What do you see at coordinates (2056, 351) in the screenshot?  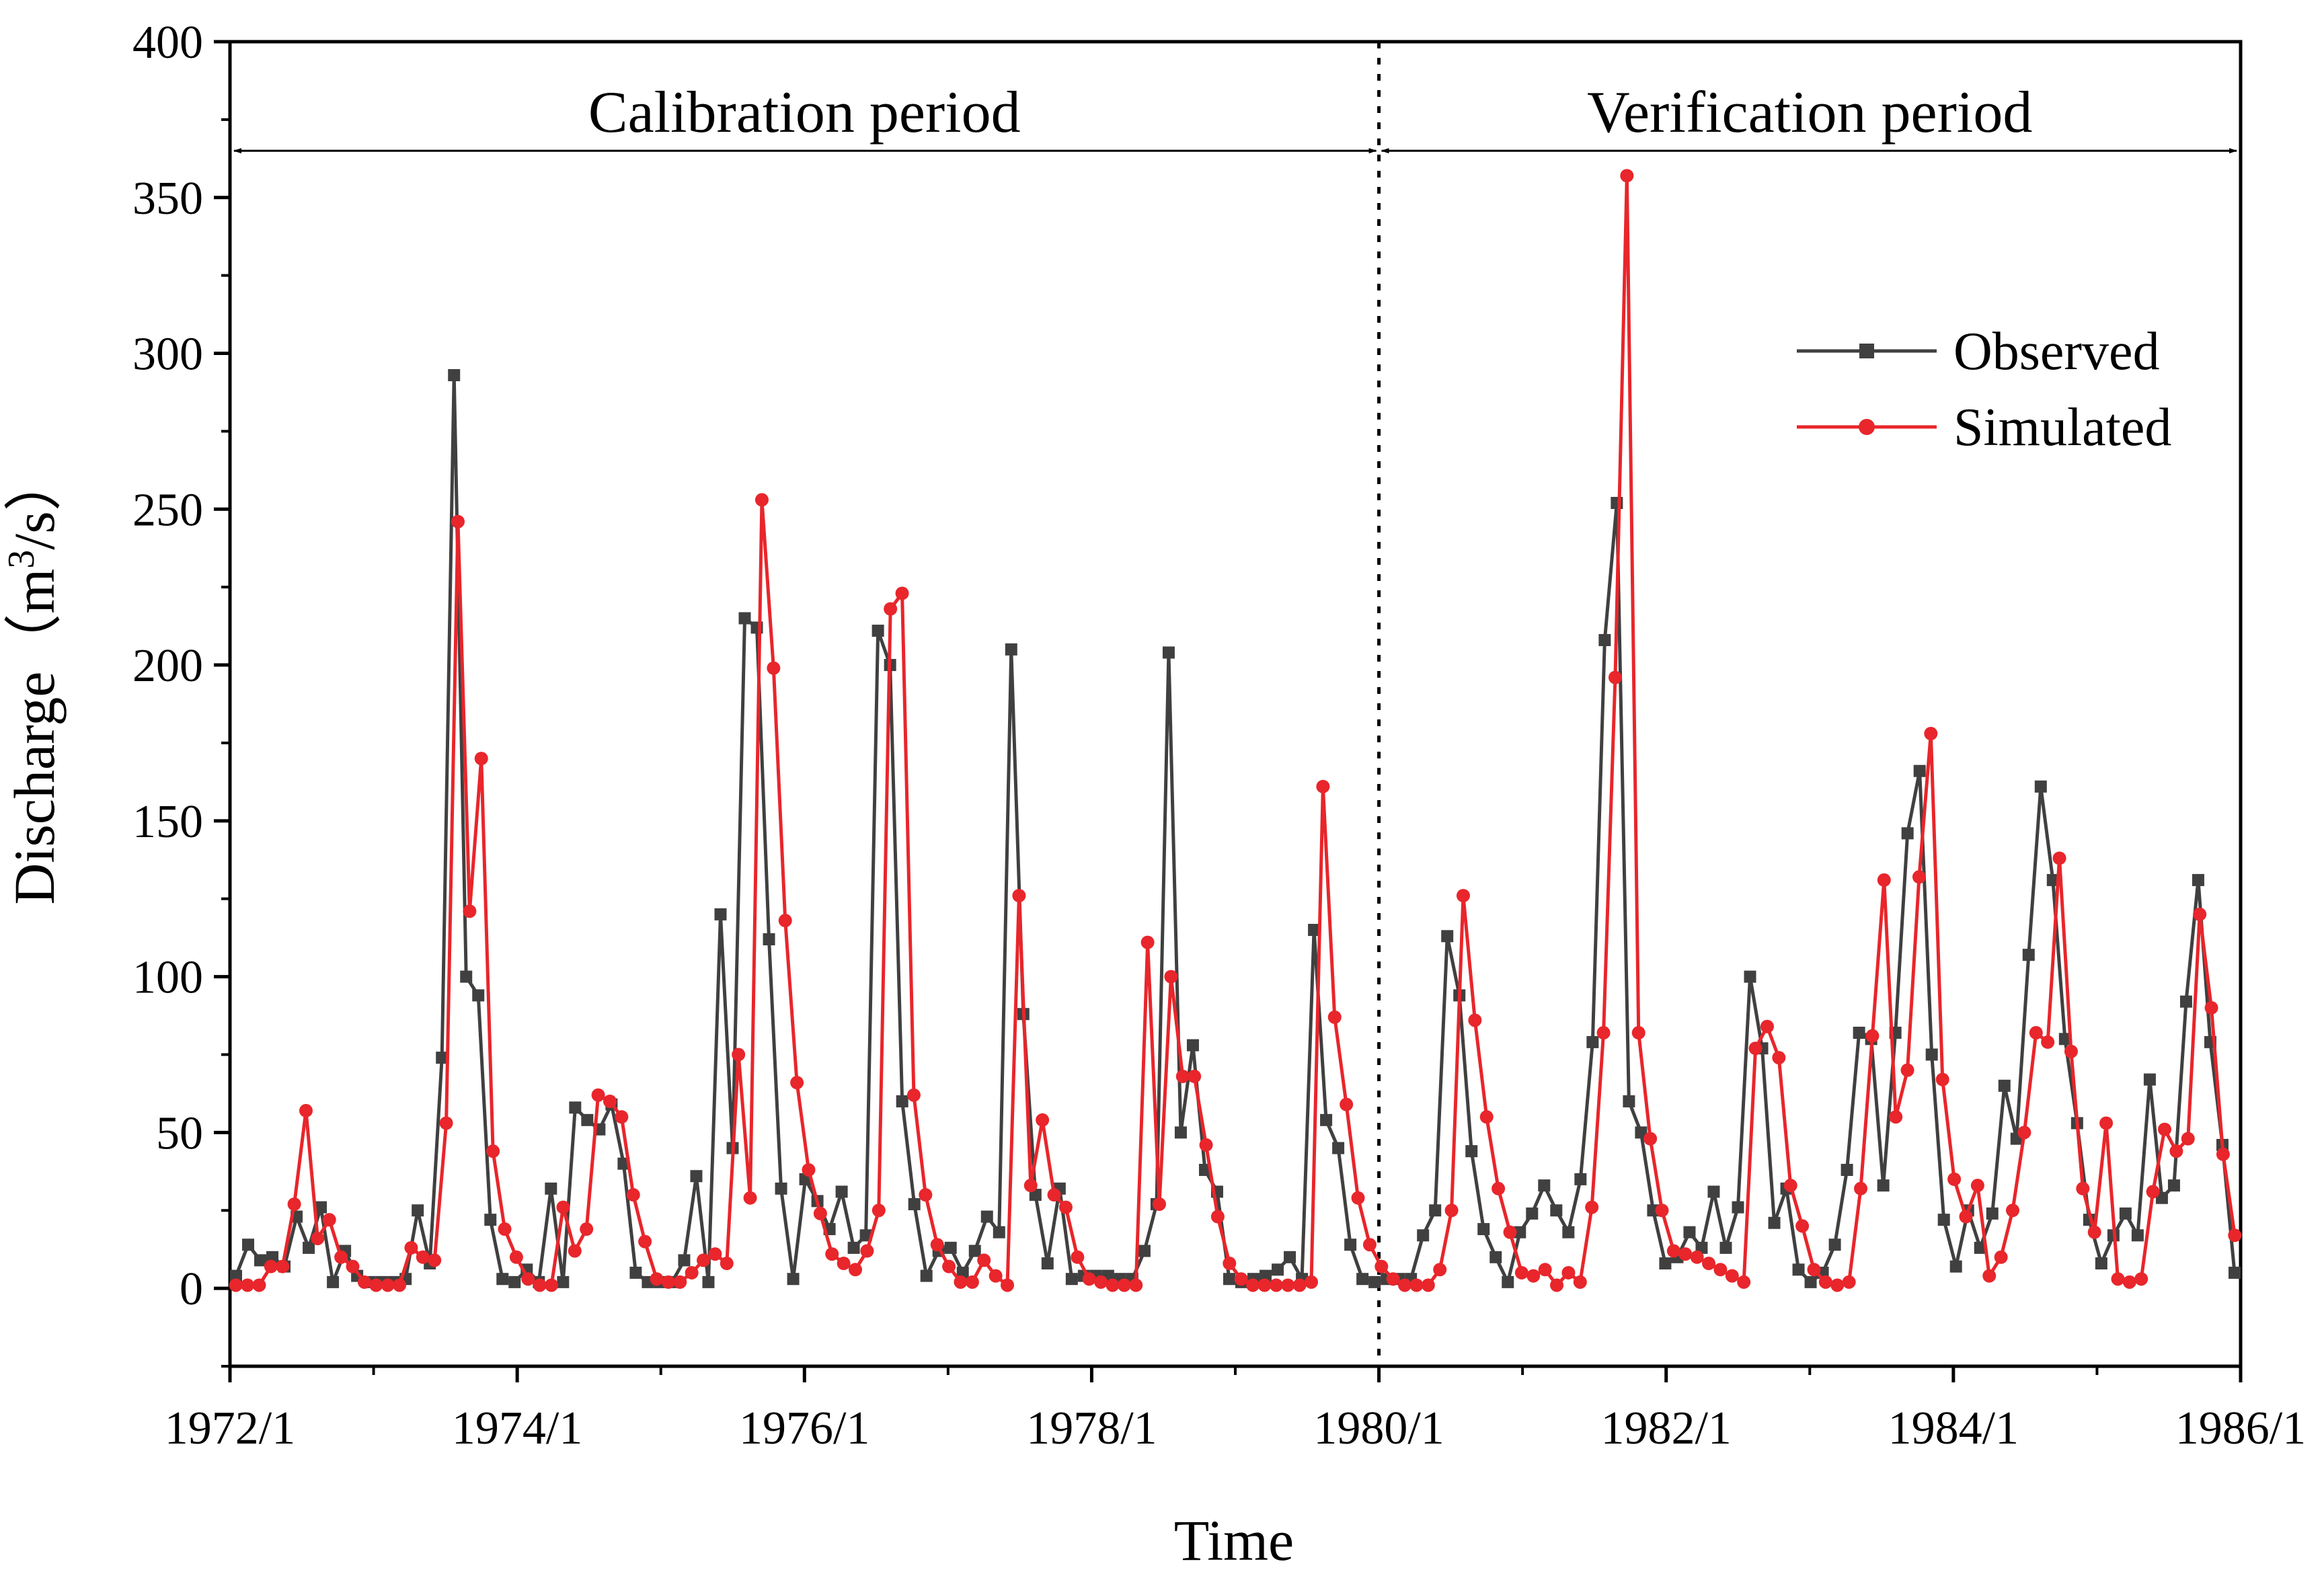 I see `legend-label: Observed` at bounding box center [2056, 351].